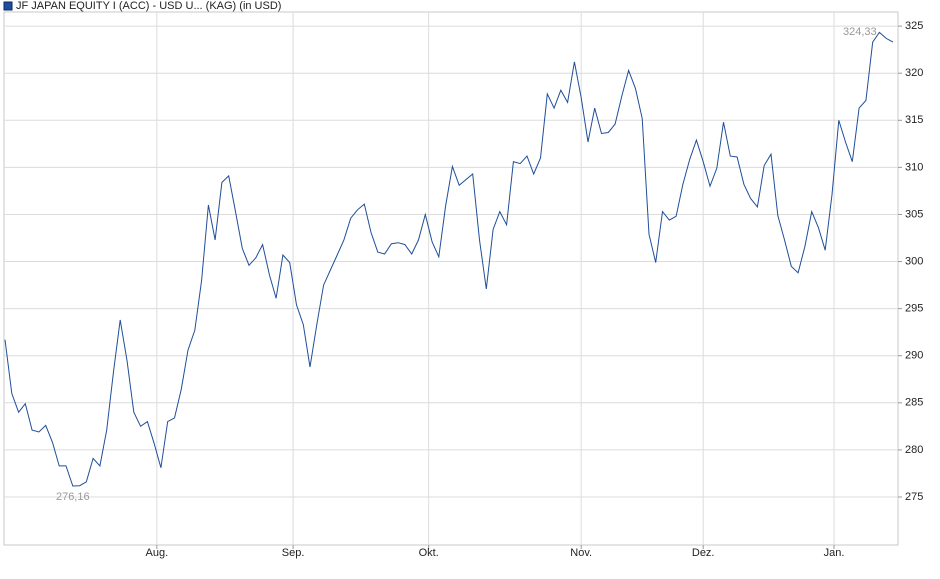 The height and width of the screenshot is (579, 940). What do you see at coordinates (73, 497) in the screenshot?
I see `value-label: 276,16` at bounding box center [73, 497].